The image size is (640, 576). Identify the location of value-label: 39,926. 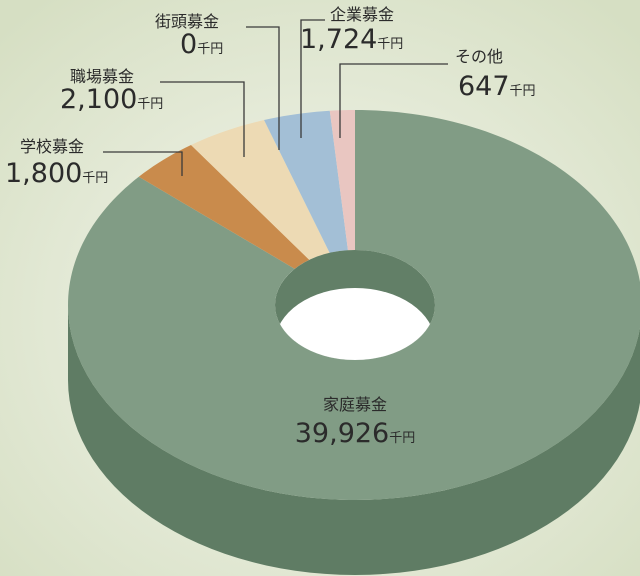
(342, 433).